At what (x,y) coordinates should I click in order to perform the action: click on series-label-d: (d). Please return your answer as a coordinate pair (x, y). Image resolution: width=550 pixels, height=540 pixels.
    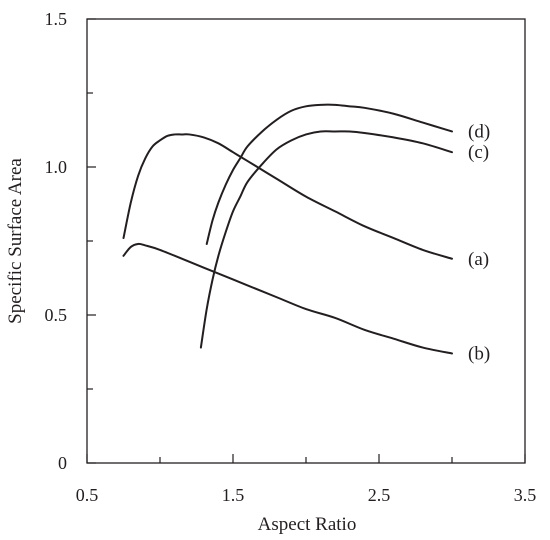
    Looking at the image, I should click on (479, 131).